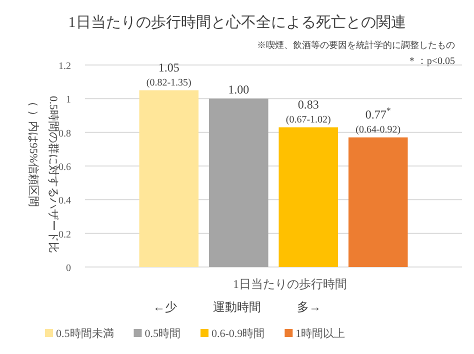  I want to click on y-tick-label: 0, so click(68, 268).